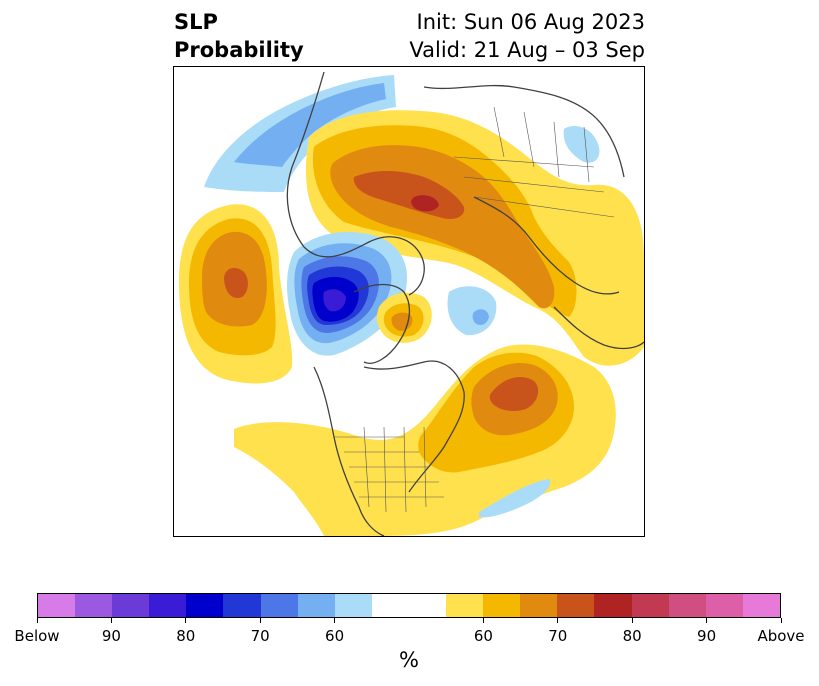 This screenshot has height=686, width=819. Describe the element at coordinates (409, 660) in the screenshot. I see `colorbar-units-label: %` at that location.